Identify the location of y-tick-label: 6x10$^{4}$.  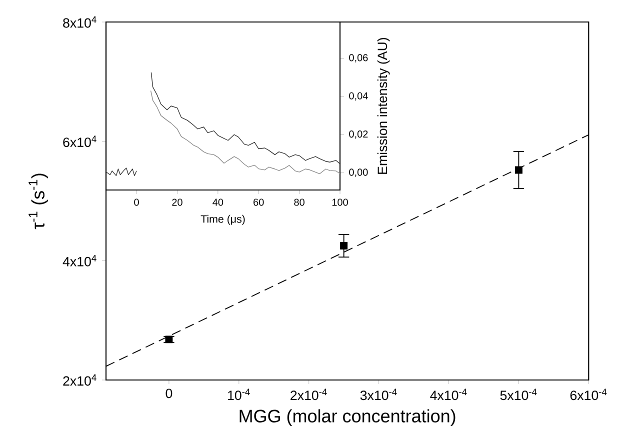
(79, 142).